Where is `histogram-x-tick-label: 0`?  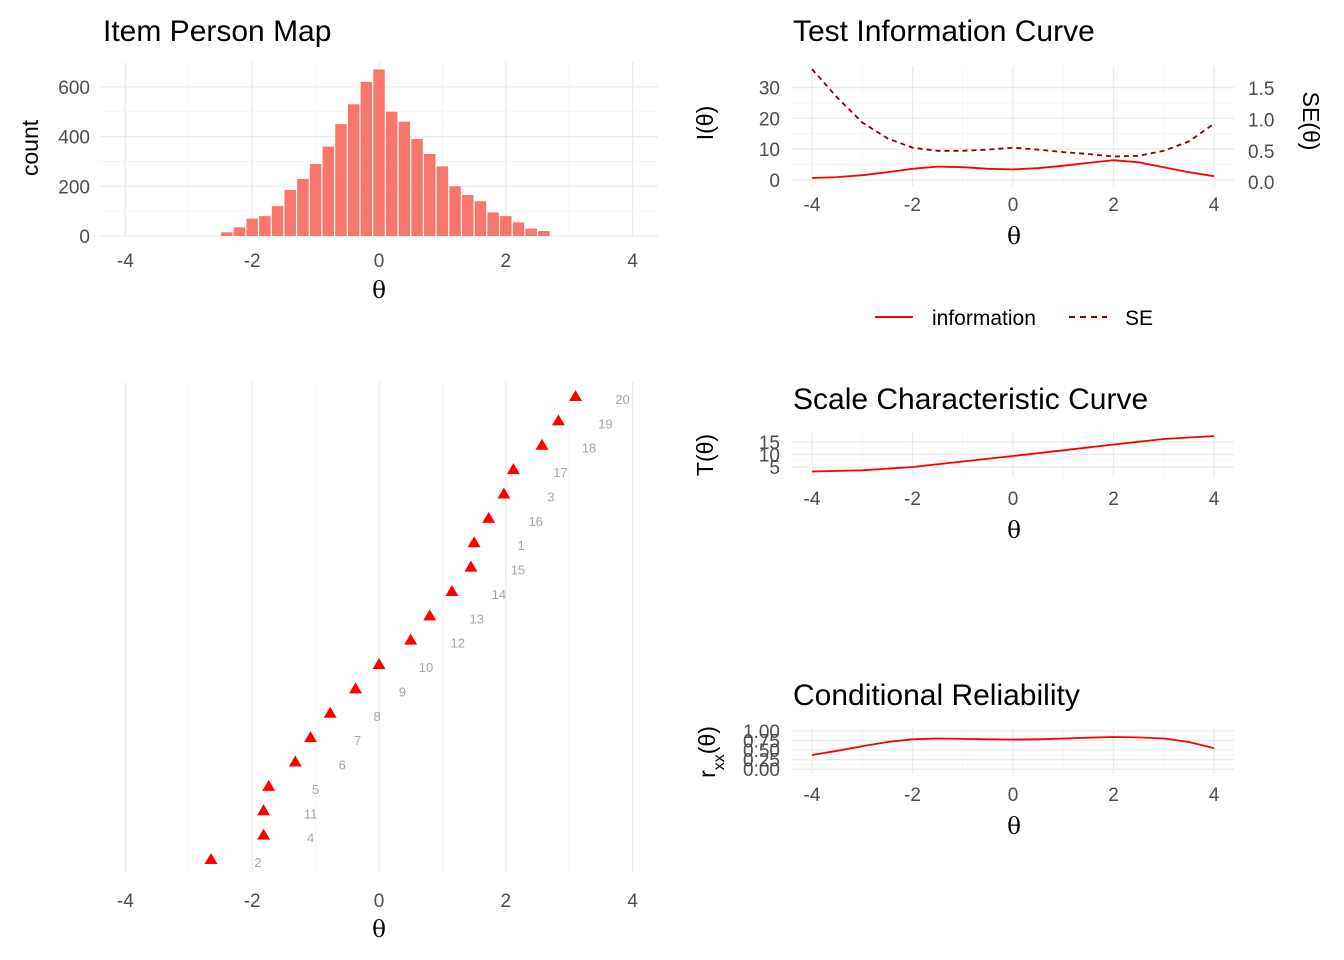
histogram-x-tick-label: 0 is located at coordinates (379, 261).